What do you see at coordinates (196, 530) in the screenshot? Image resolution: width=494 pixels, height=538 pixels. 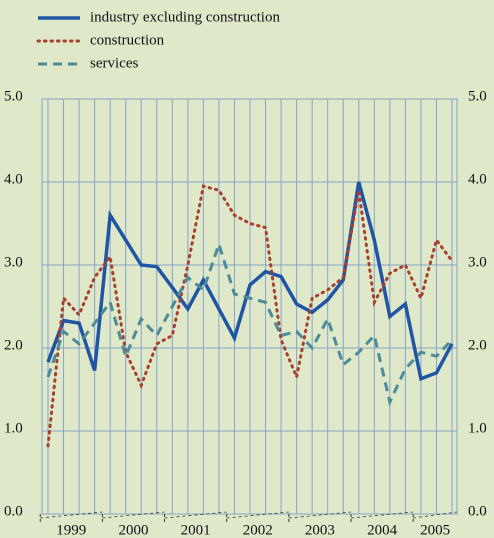 I see `x-tick-label: 2001` at bounding box center [196, 530].